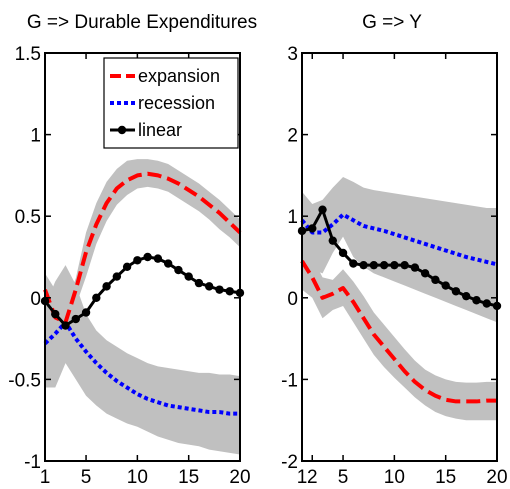  I want to click on y-tick-label: -0.5, so click(24, 380).